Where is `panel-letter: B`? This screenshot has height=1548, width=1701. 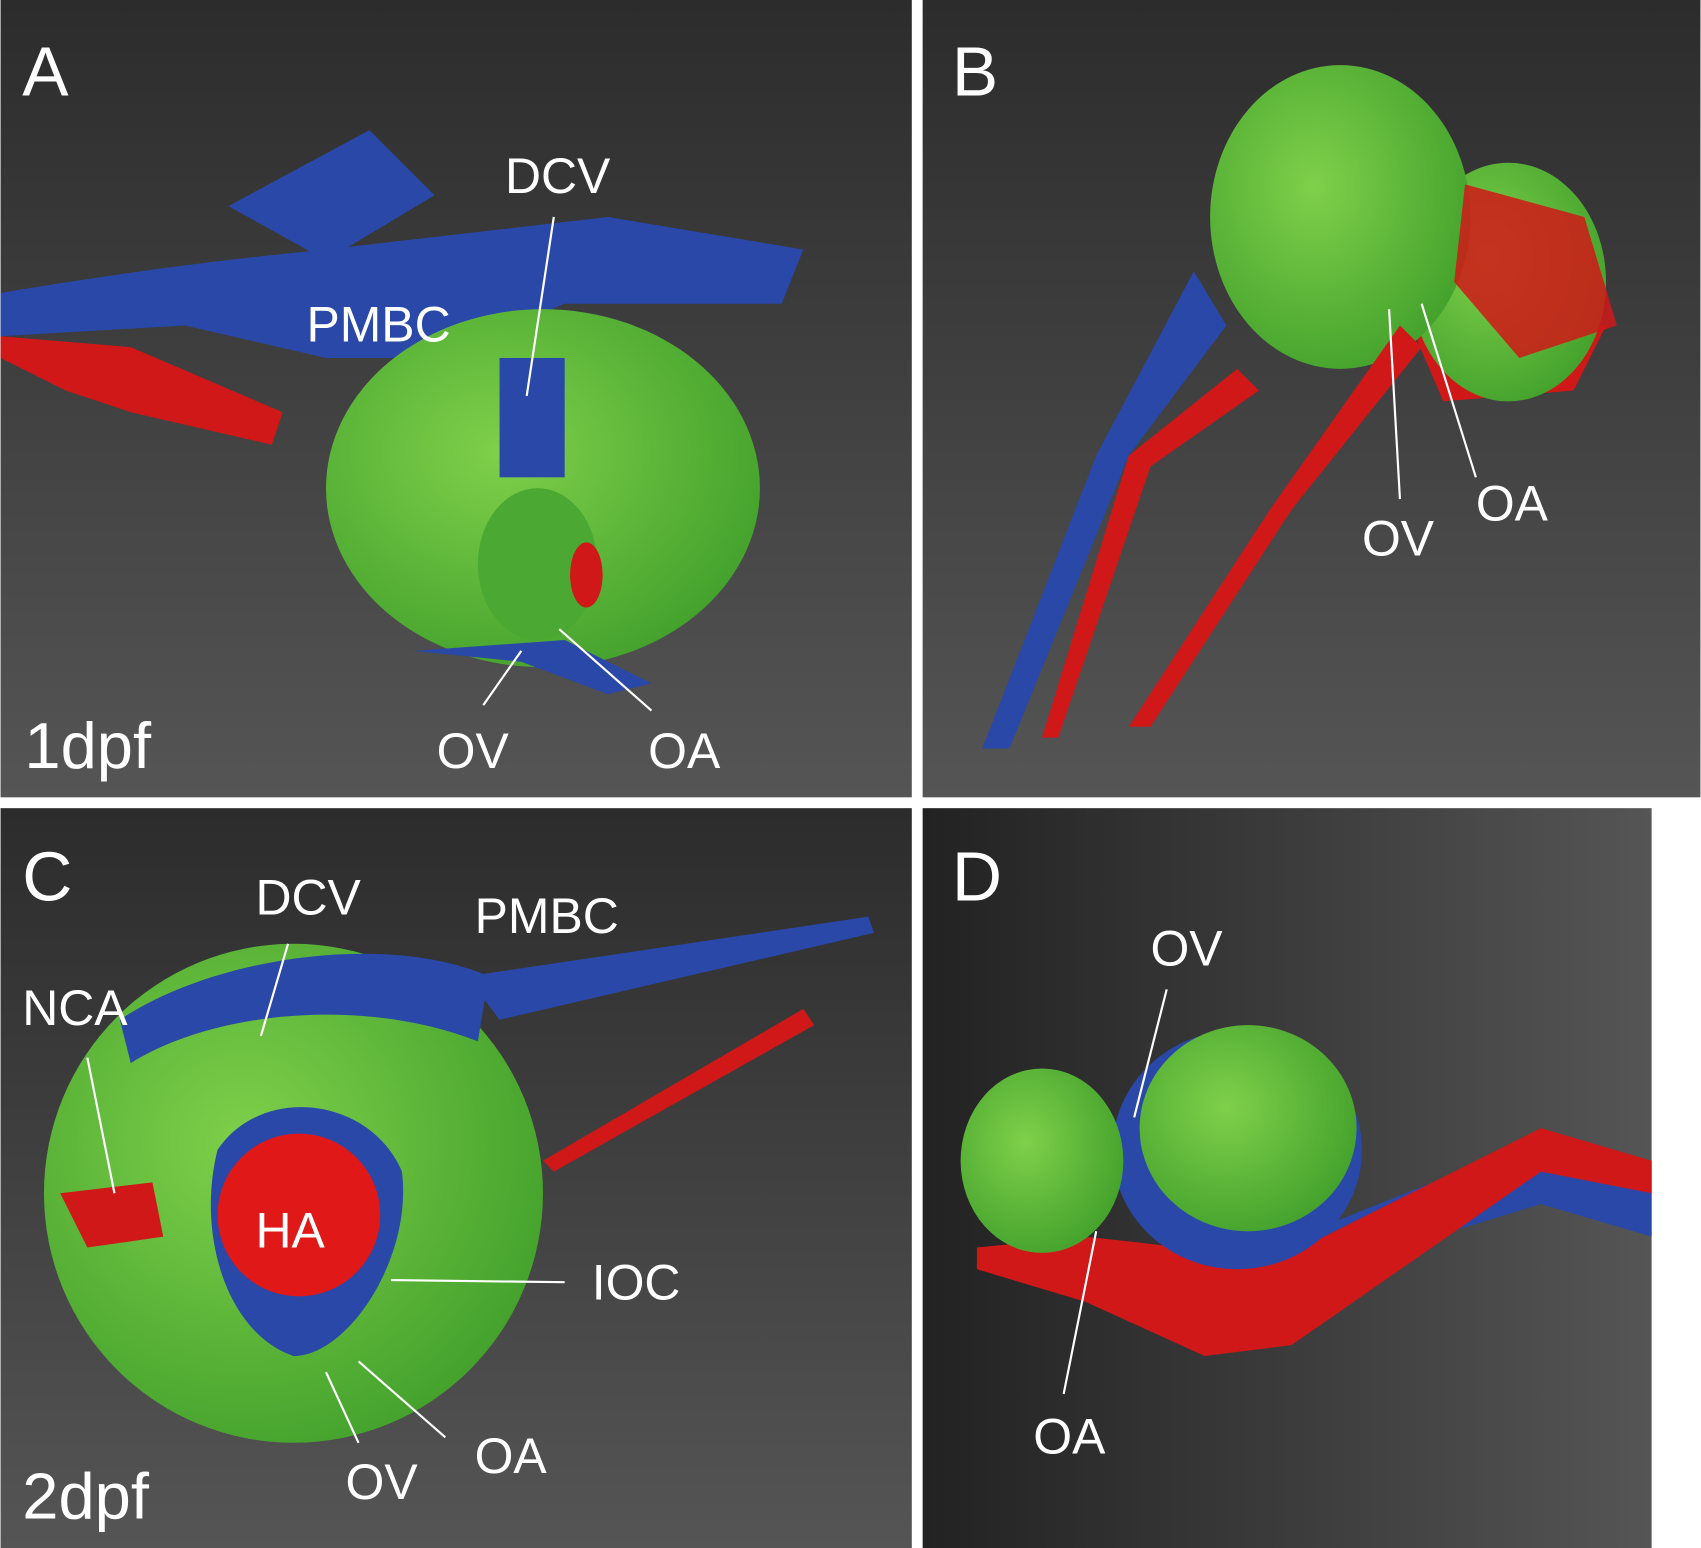 panel-letter: B is located at coordinates (975, 71).